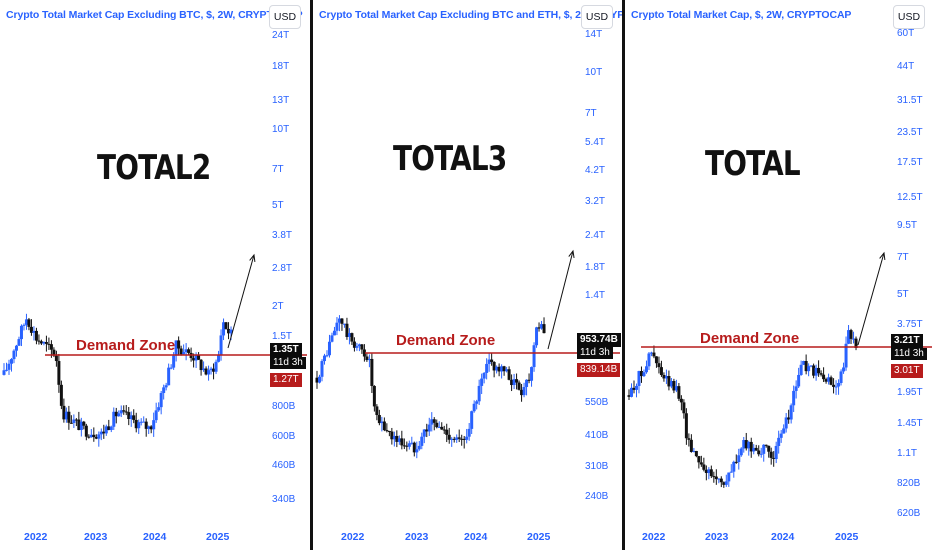  I want to click on countdown-label: 11d 3h, so click(288, 363).